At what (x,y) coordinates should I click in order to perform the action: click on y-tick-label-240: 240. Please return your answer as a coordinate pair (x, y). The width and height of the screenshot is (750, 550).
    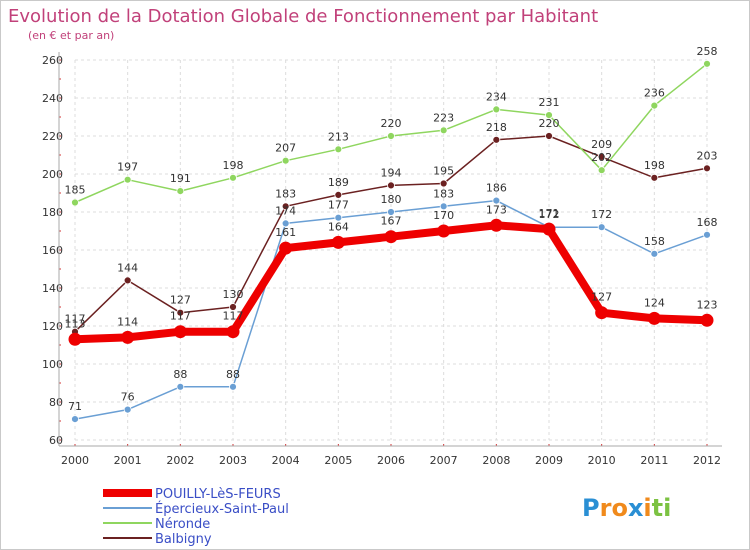
    Looking at the image, I should click on (52, 98).